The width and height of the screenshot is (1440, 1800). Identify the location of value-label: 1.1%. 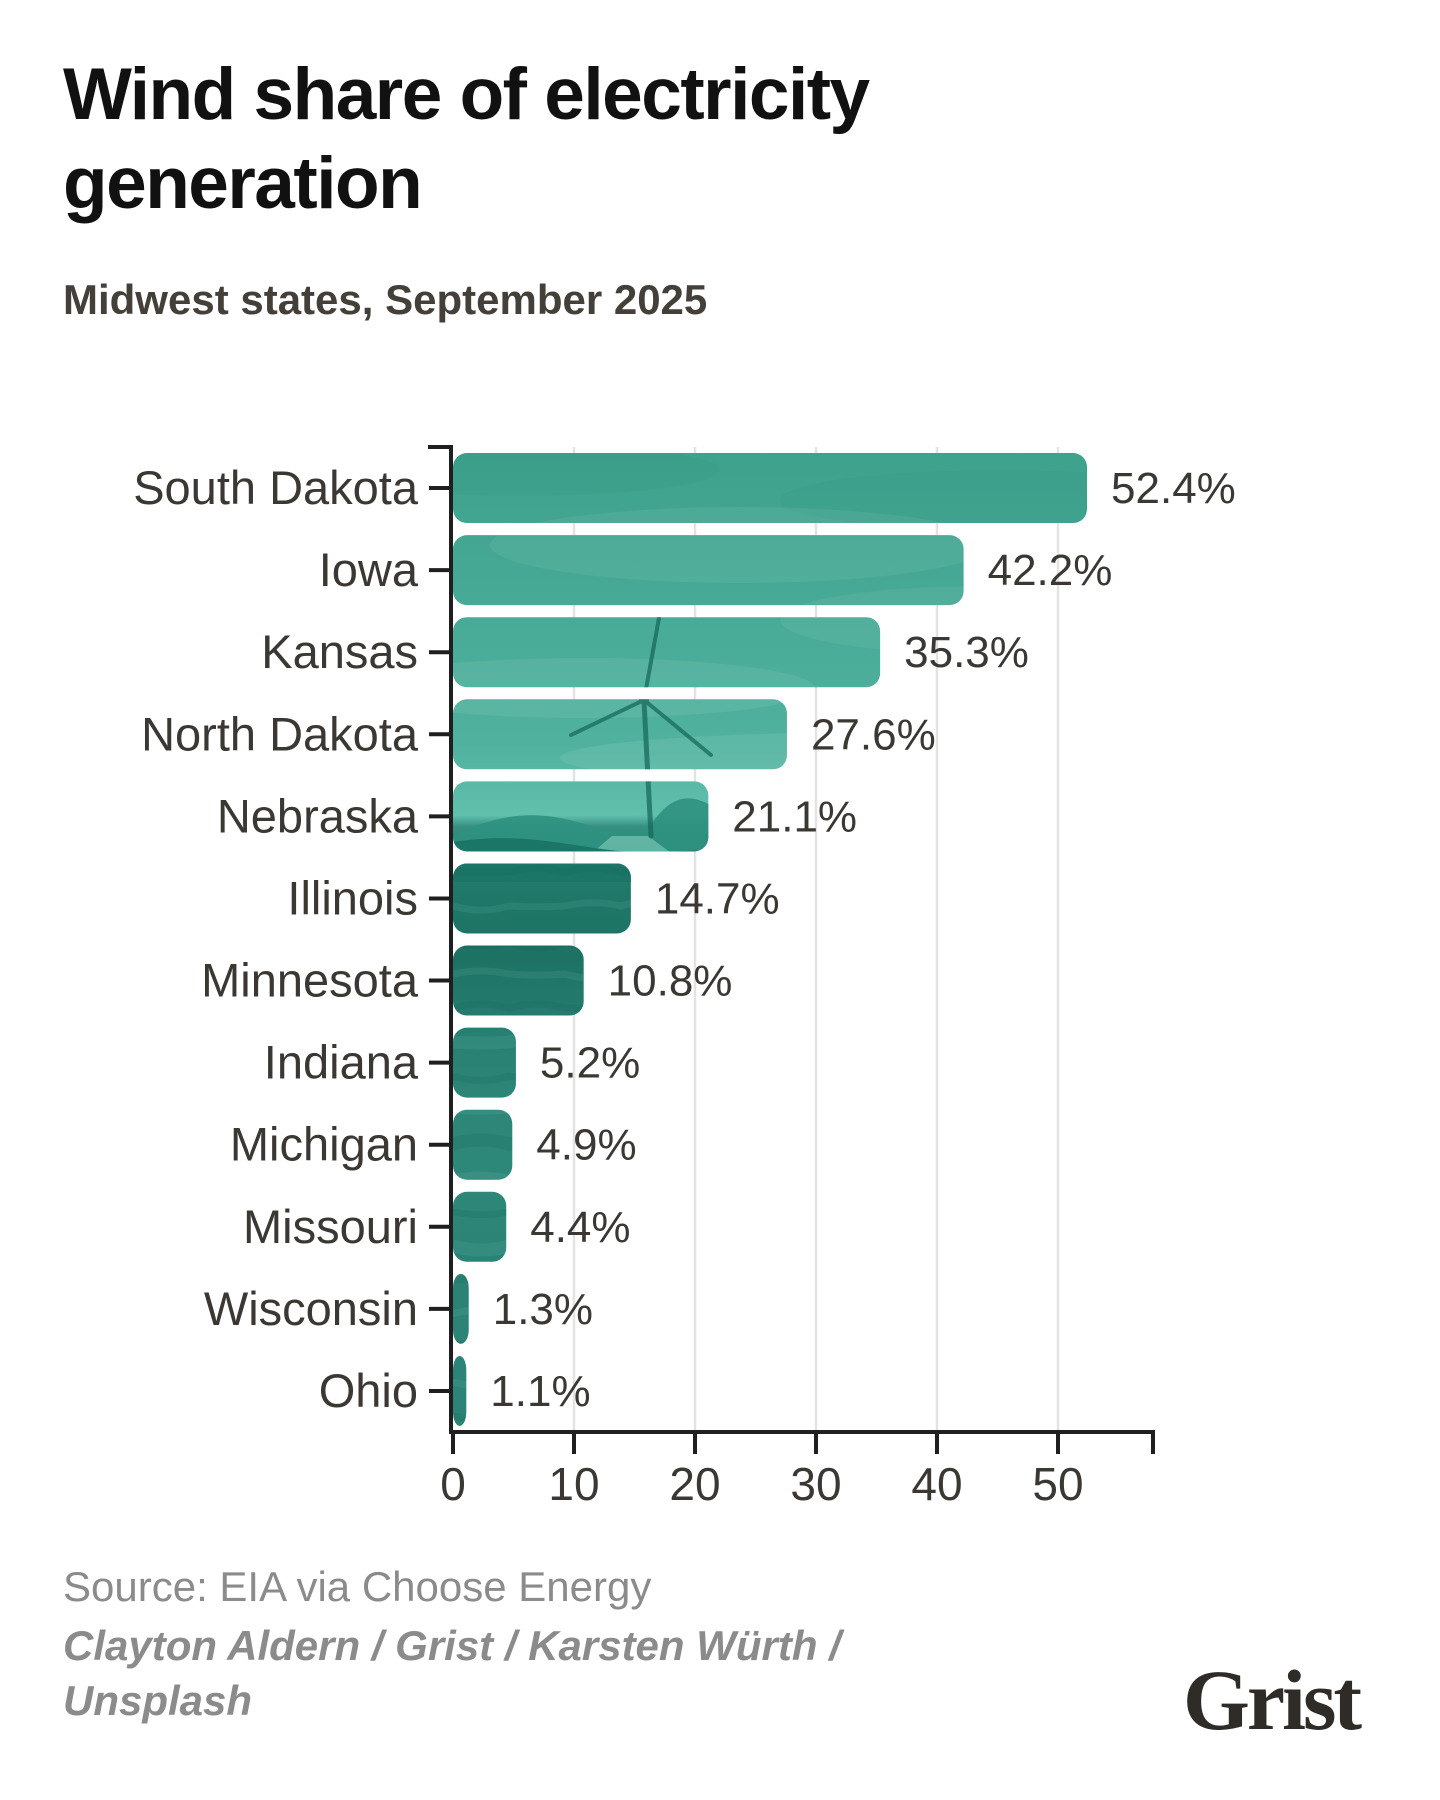
(540, 1391).